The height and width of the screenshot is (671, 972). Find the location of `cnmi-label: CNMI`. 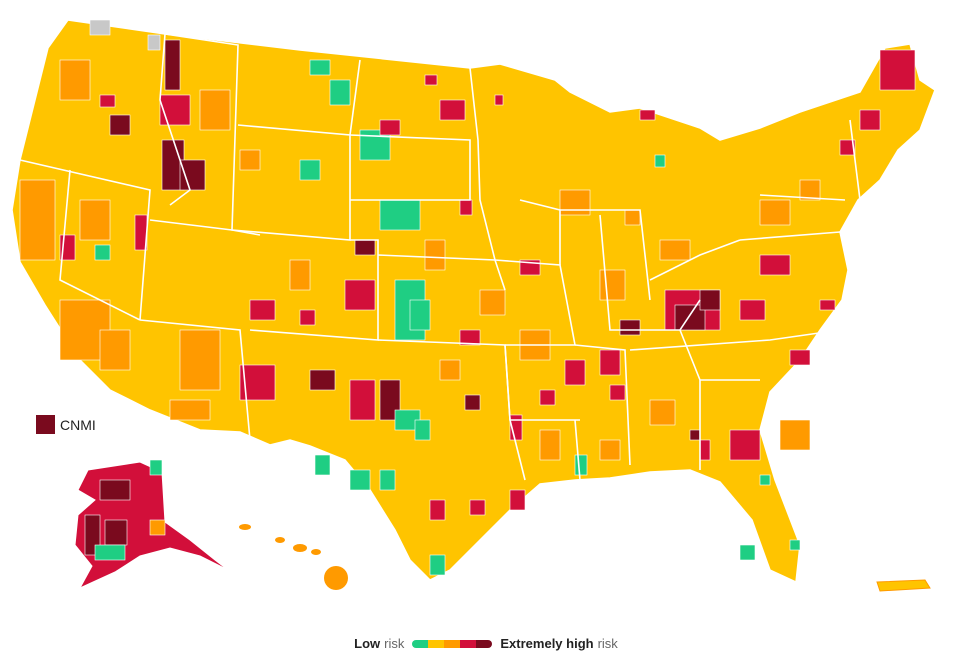

cnmi-label: CNMI is located at coordinates (78, 424).